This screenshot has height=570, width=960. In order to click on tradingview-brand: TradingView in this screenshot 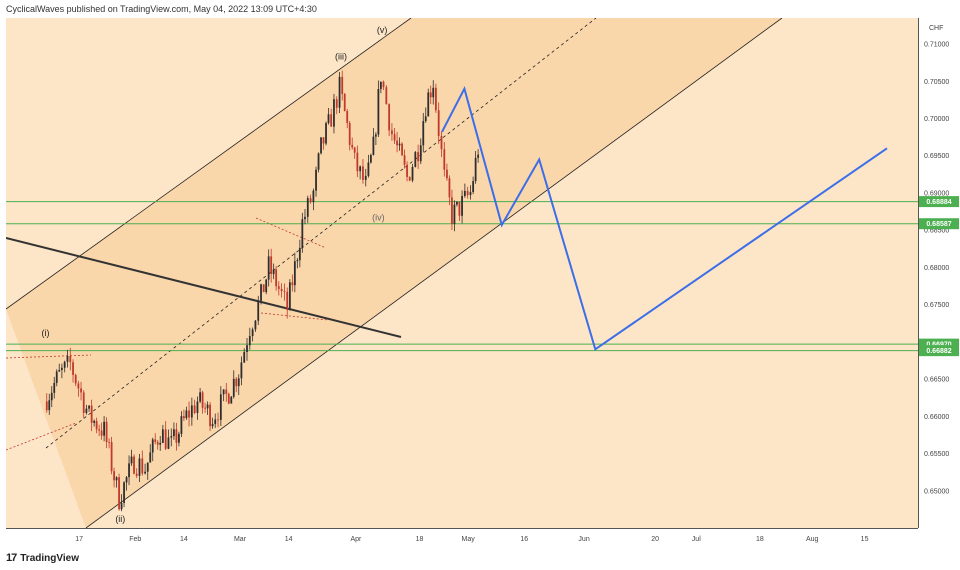, I will do `click(49, 558)`.